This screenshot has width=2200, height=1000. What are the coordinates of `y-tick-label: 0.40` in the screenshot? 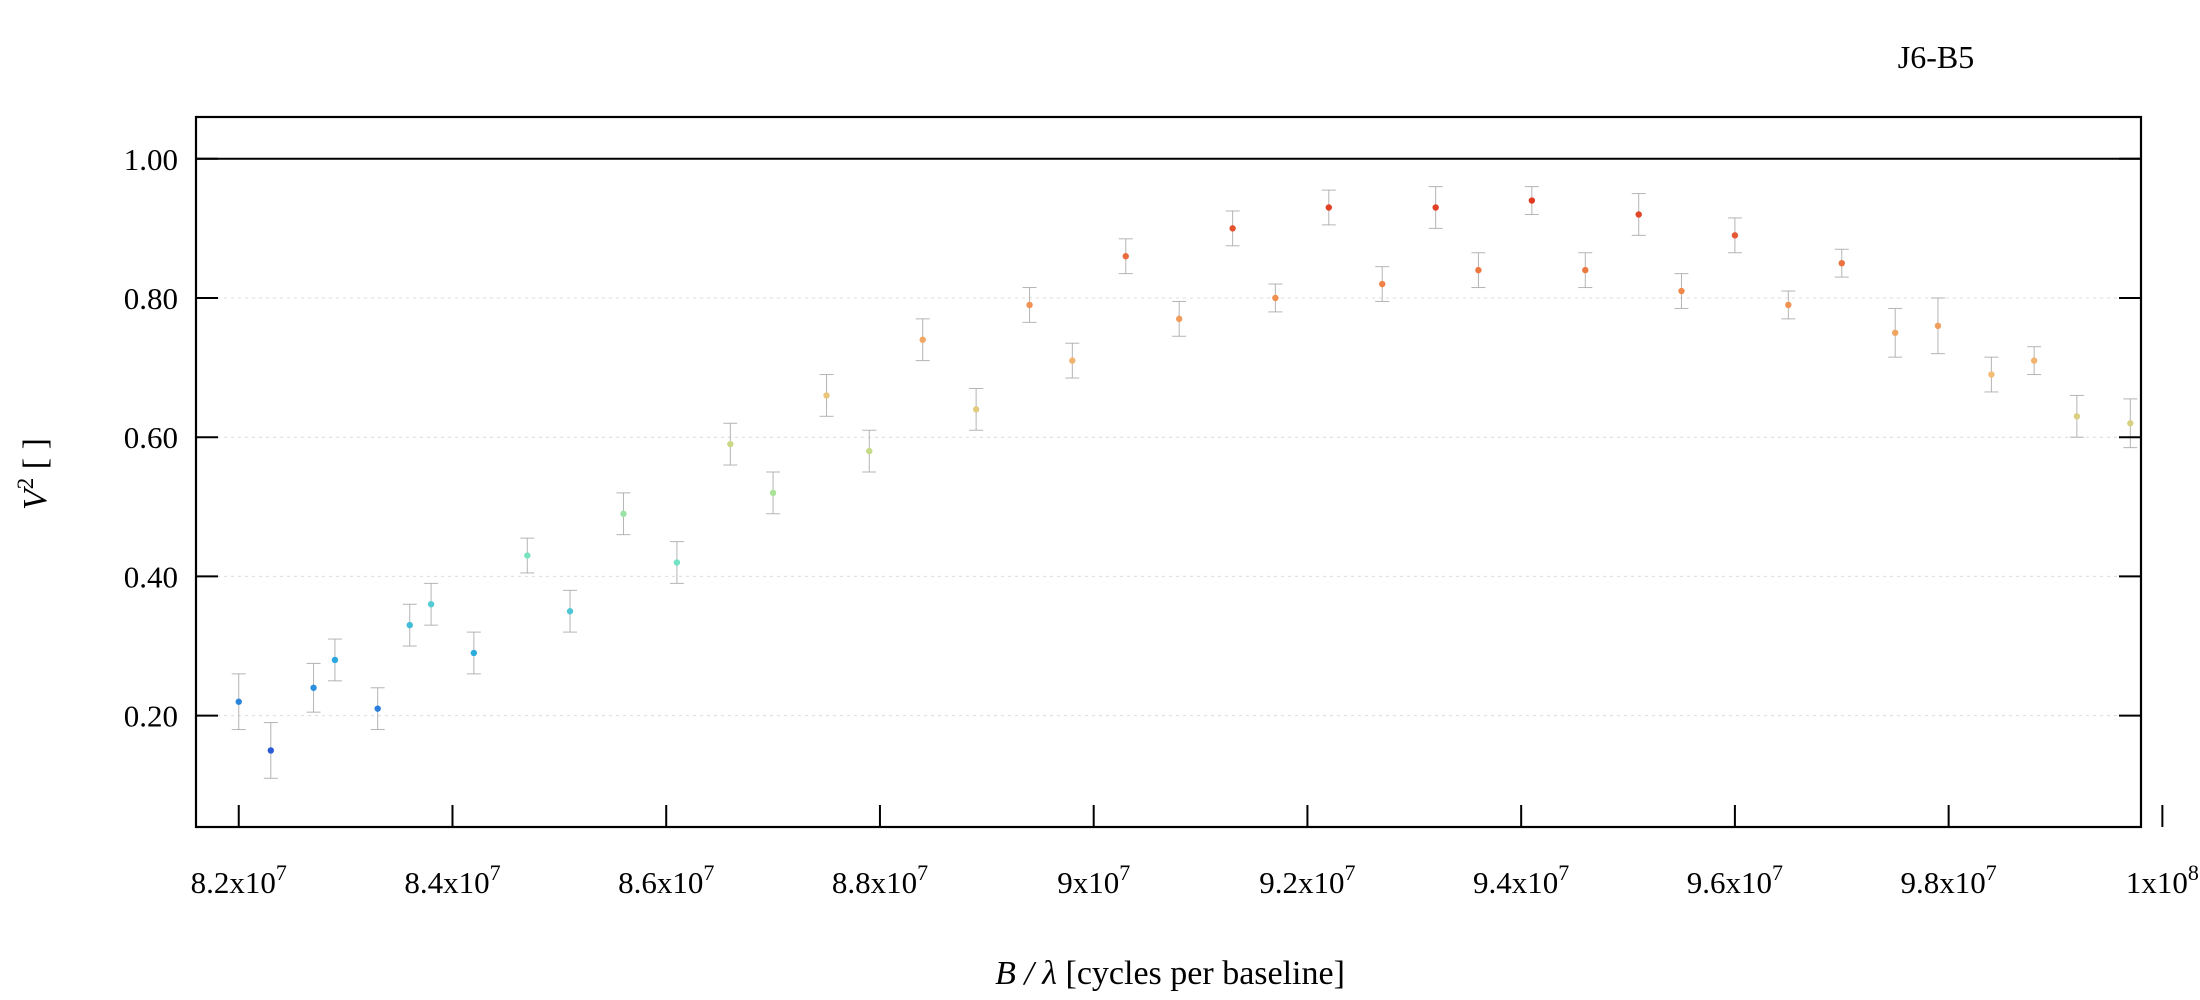 It's located at (151, 576).